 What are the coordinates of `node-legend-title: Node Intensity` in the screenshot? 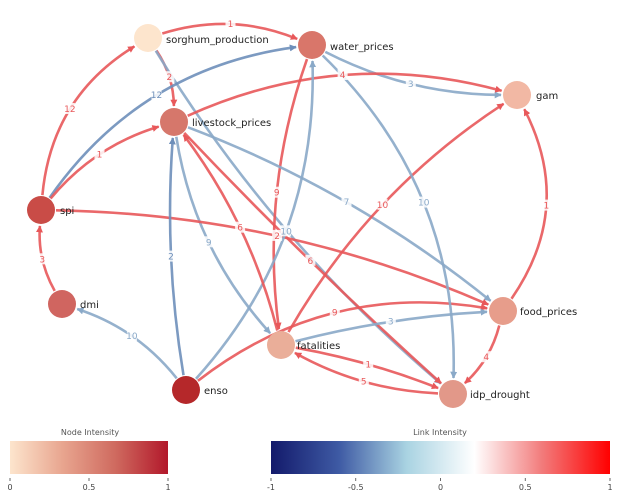 It's located at (90, 432).